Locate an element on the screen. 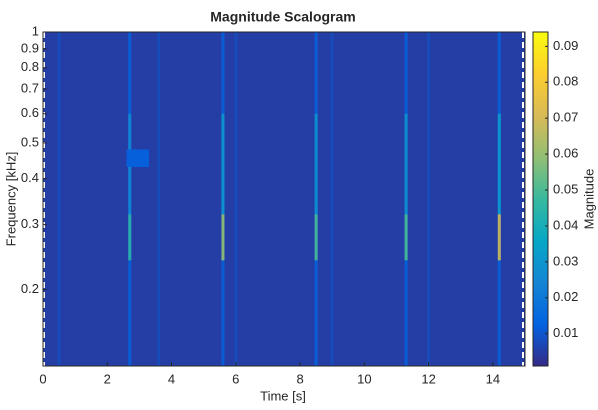  y-tick-label: 0.5 is located at coordinates (30, 141).